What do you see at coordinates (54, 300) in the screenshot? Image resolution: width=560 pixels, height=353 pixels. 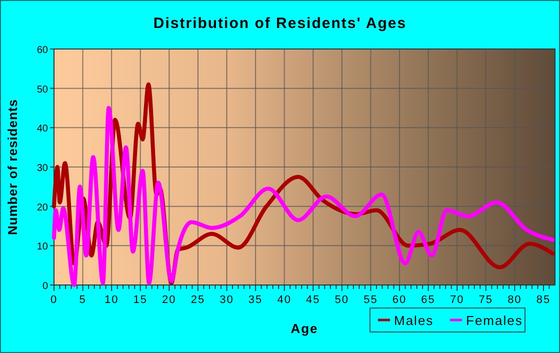 I see `x-tick-label: 0` at bounding box center [54, 300].